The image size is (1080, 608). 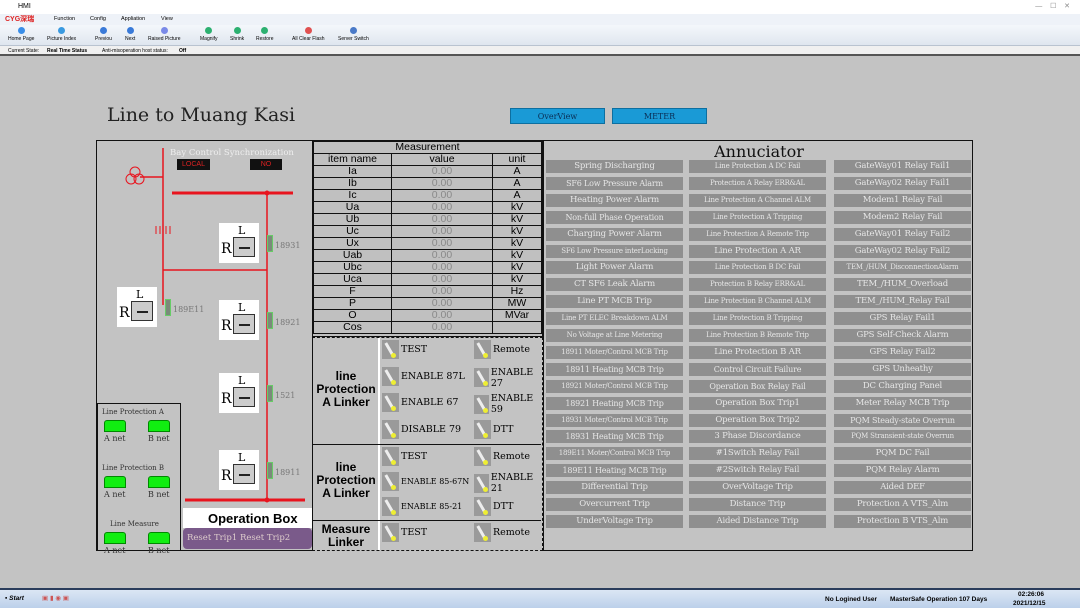 I want to click on toolbar-label: Home Page, so click(x=21, y=39).